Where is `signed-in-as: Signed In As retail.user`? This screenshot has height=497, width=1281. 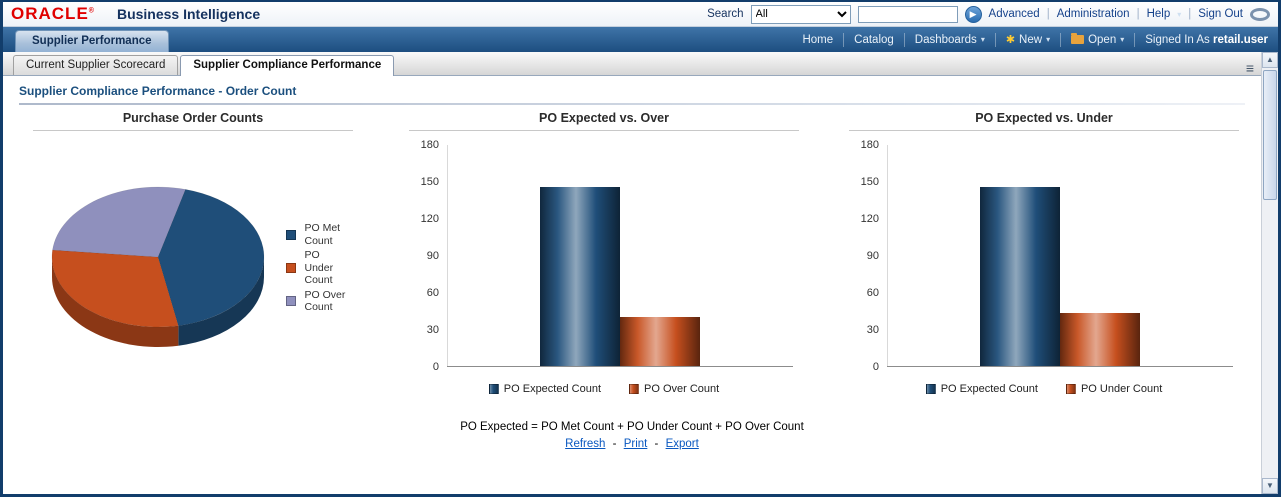 signed-in-as: Signed In As retail.user is located at coordinates (1206, 39).